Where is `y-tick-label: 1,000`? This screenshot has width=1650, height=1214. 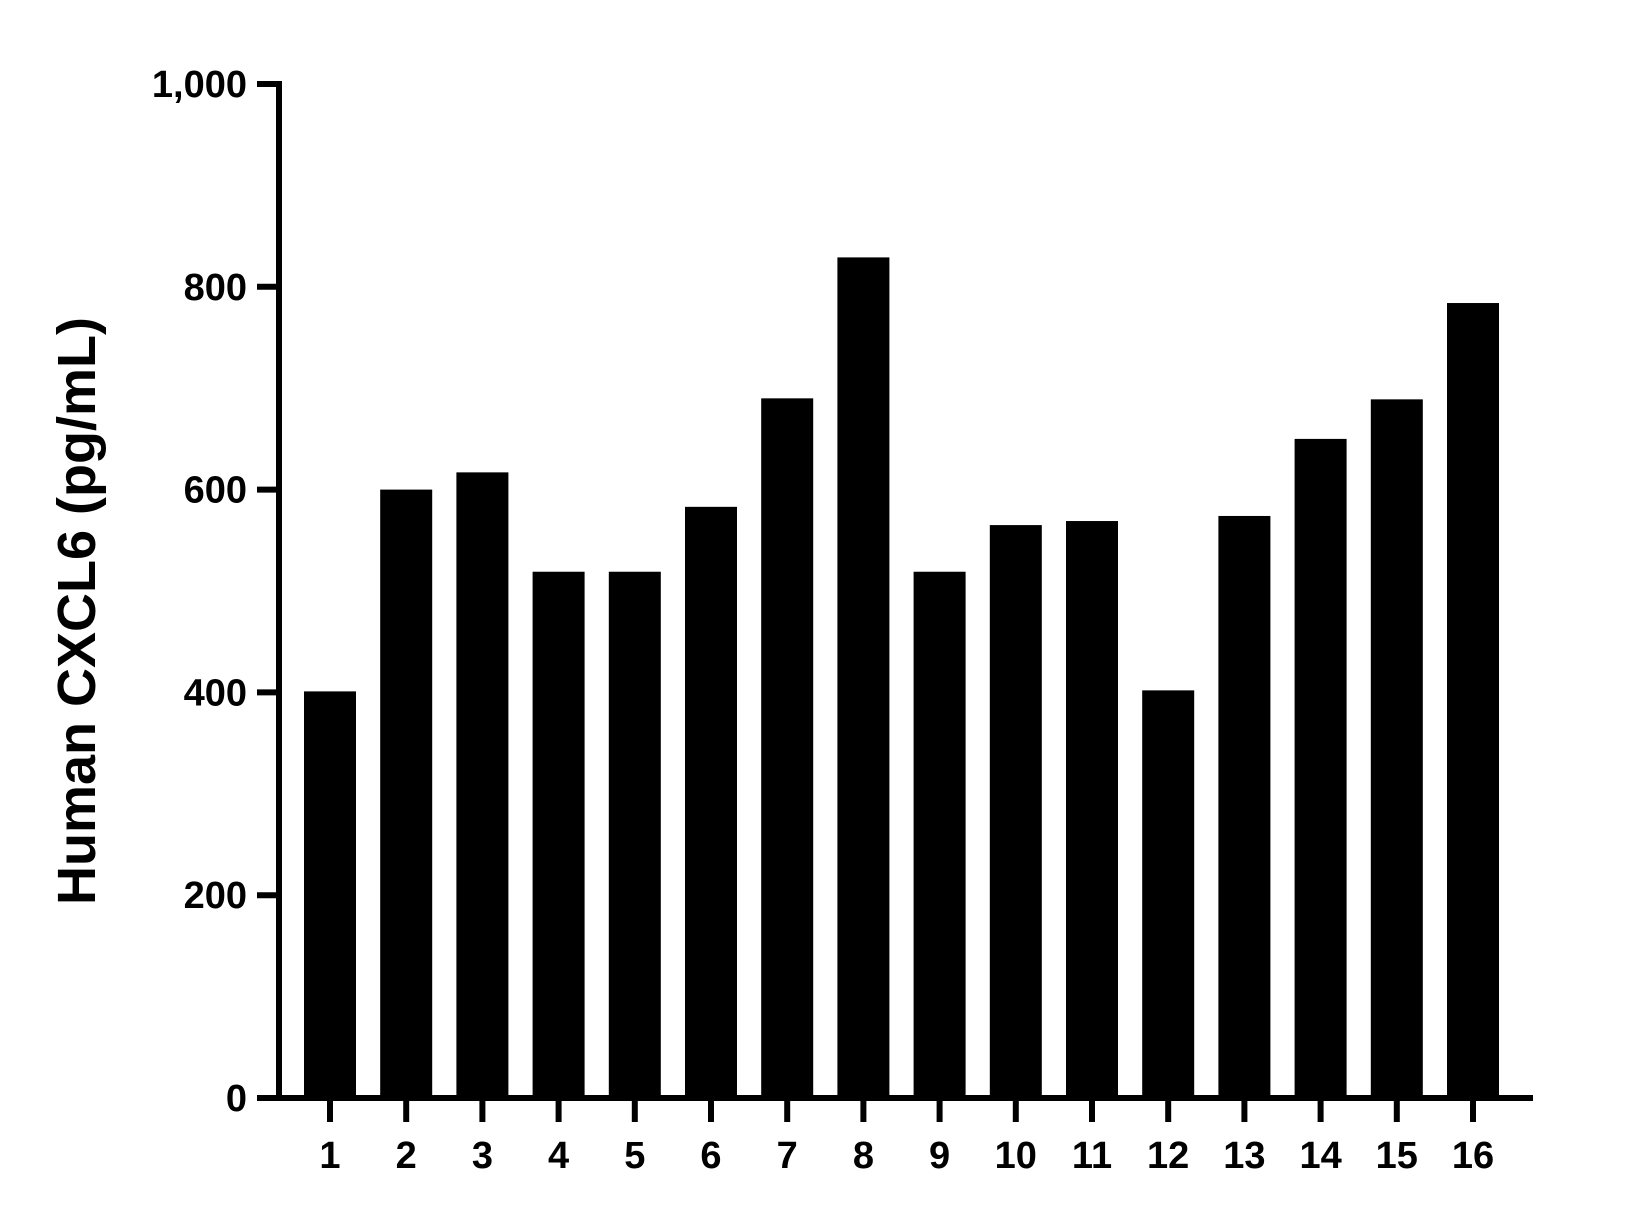
y-tick-label: 1,000 is located at coordinates (199, 85).